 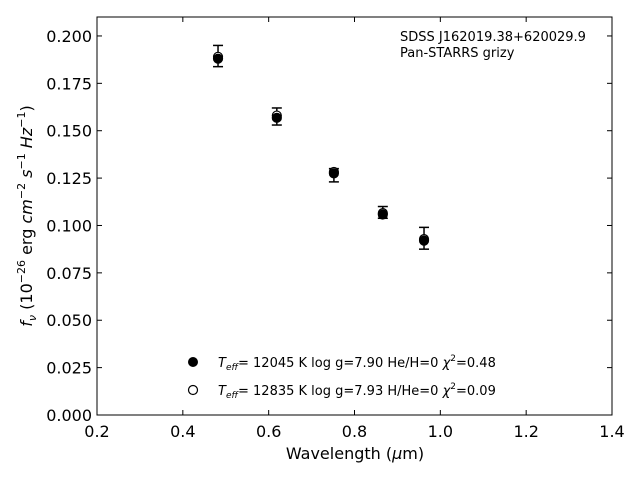 What do you see at coordinates (69, 83) in the screenshot?
I see `y-tick-label: 0.175` at bounding box center [69, 83].